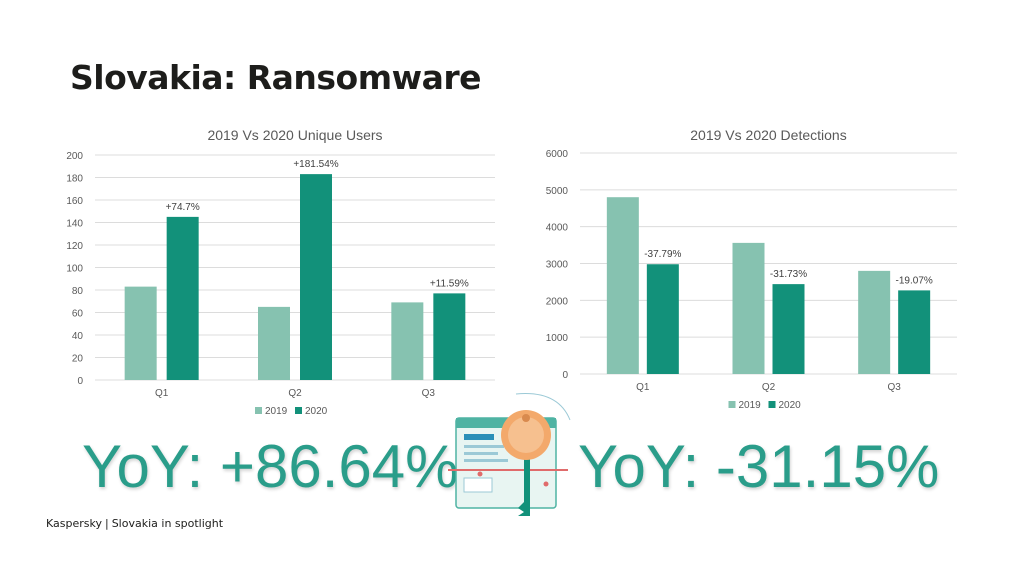  Describe the element at coordinates (768, 135) in the screenshot. I see `chart-title: 2019 Vs 2020 Detections` at that location.